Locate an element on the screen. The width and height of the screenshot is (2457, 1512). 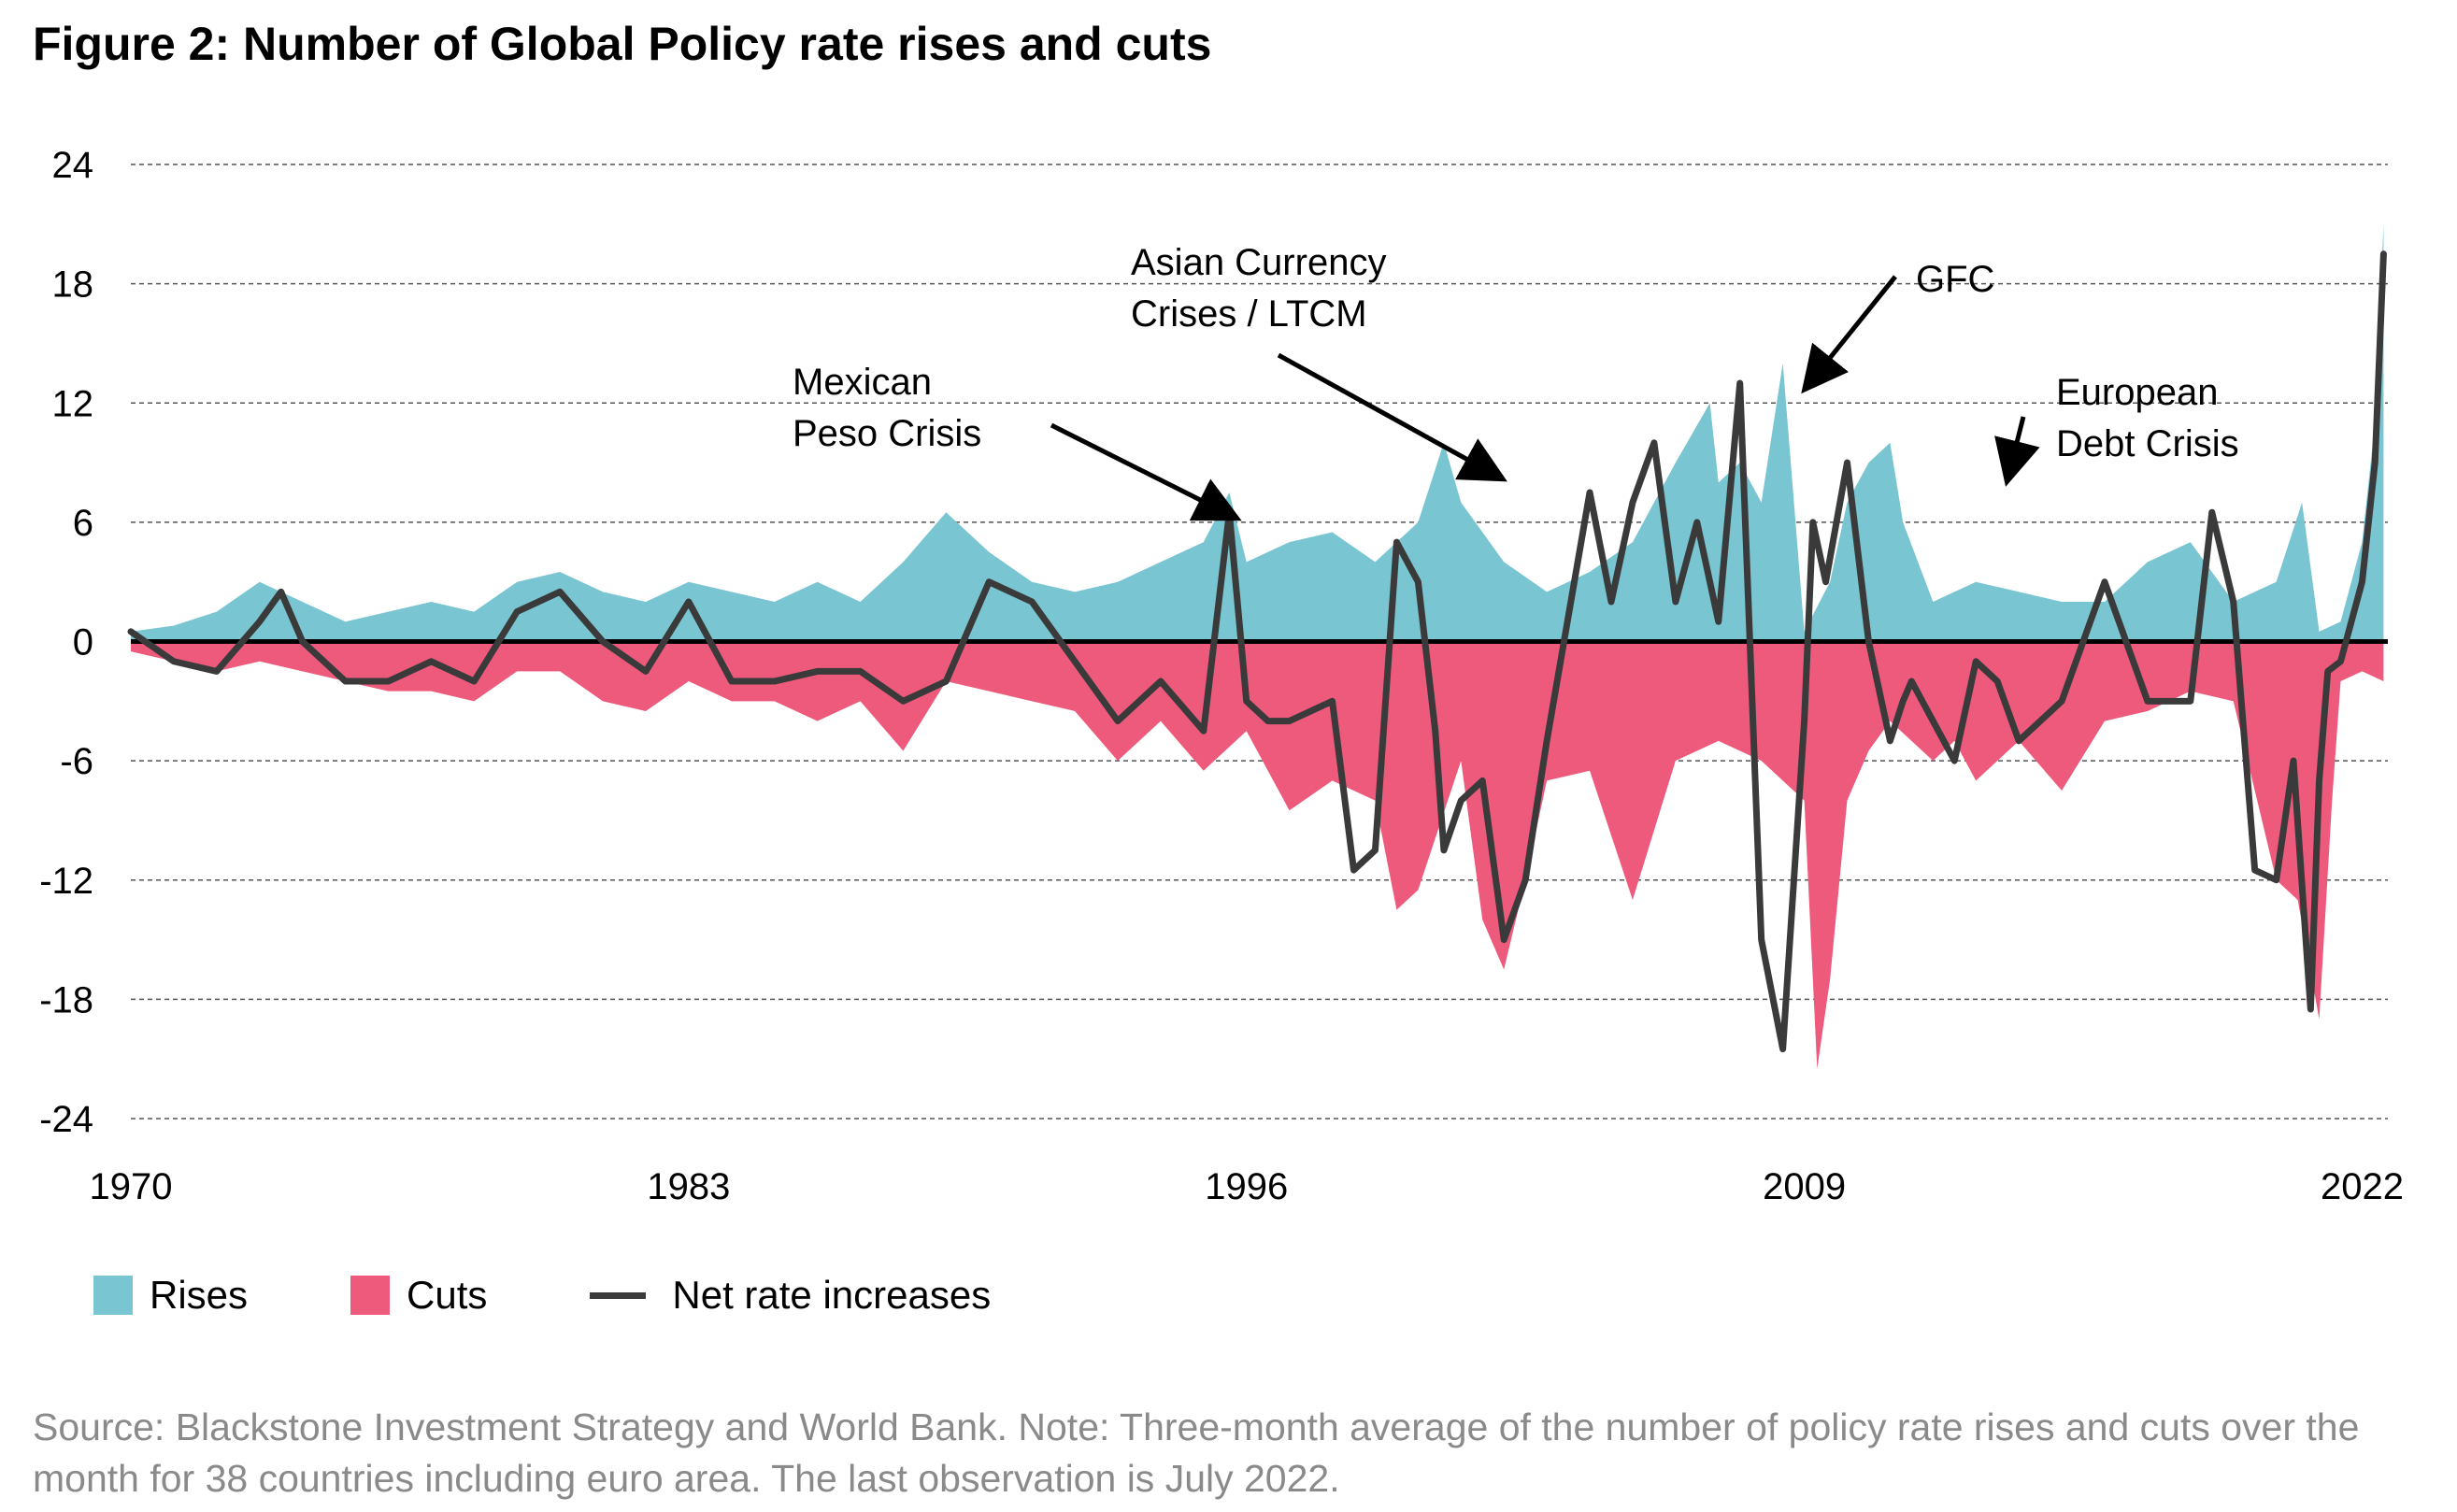
x-tick-label: 1970 is located at coordinates (131, 1186).